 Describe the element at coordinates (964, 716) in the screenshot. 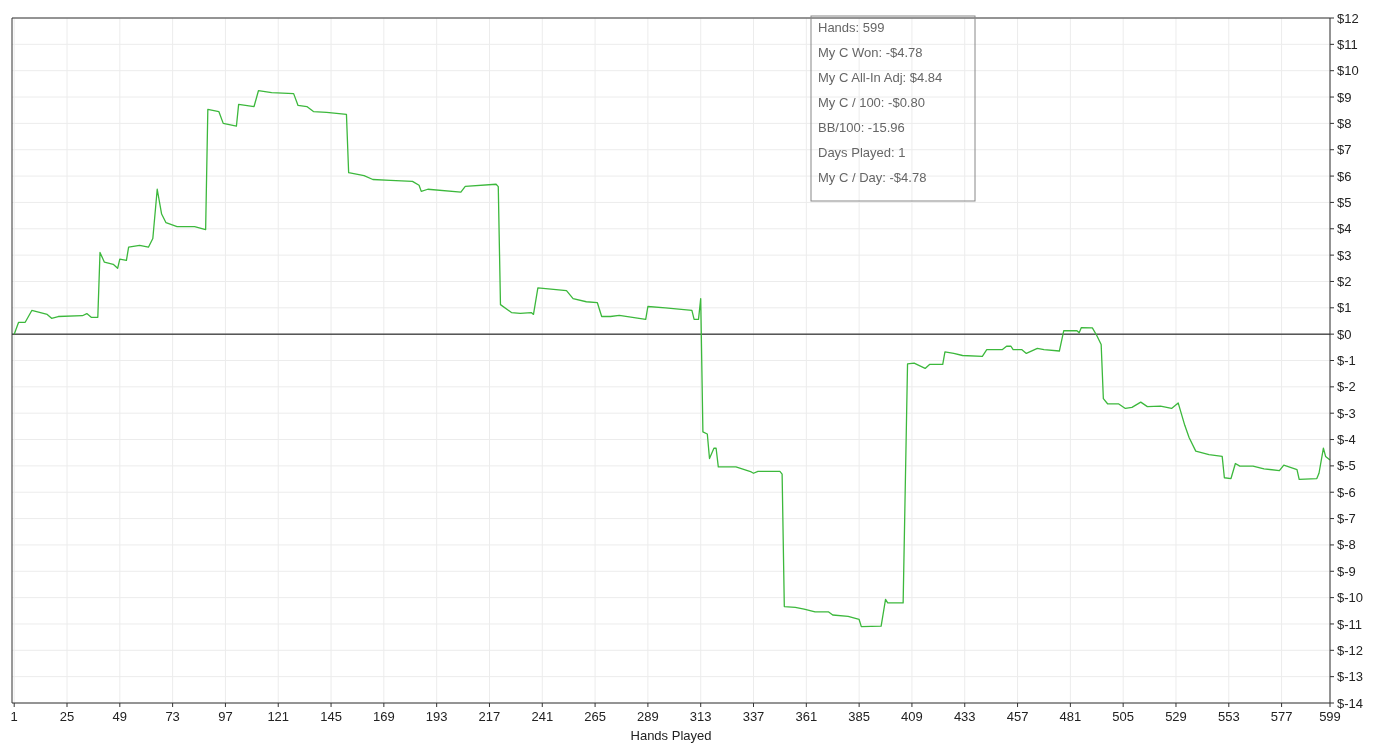

I see `x-tick-label: 433` at that location.